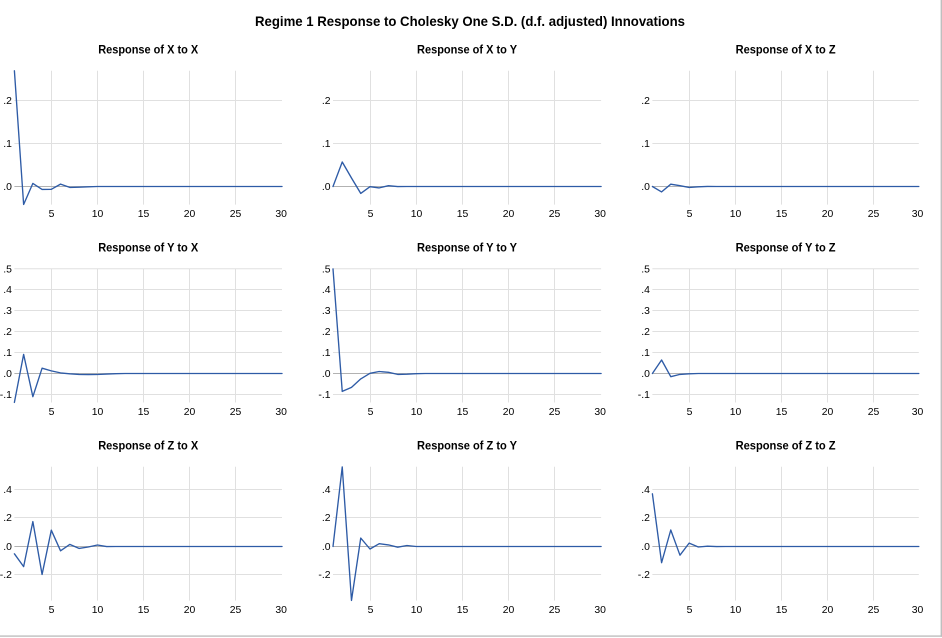 The image size is (942, 638). I want to click on svg-text: Response of Y to X, so click(148, 247).